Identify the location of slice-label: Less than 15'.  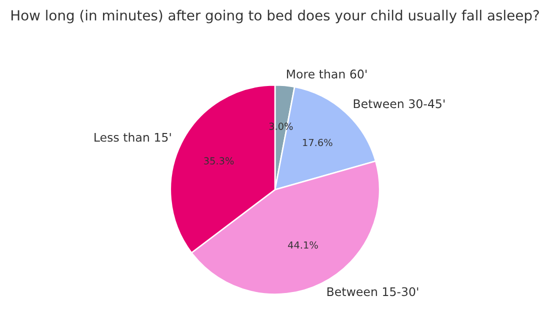
(132, 137).